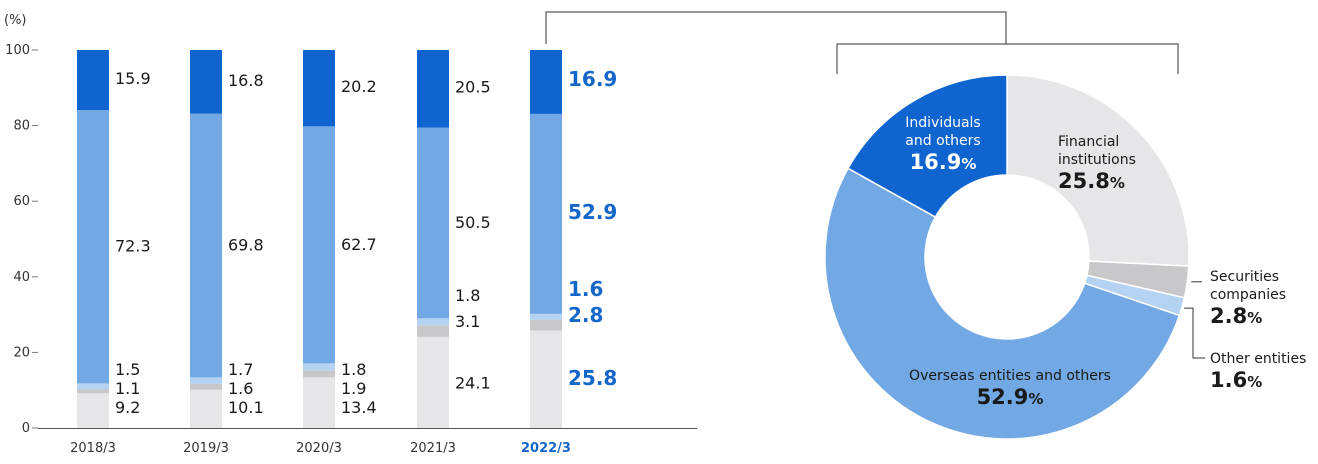 The width and height of the screenshot is (1318, 464). I want to click on value-label-individuals: 16.8, so click(246, 80).